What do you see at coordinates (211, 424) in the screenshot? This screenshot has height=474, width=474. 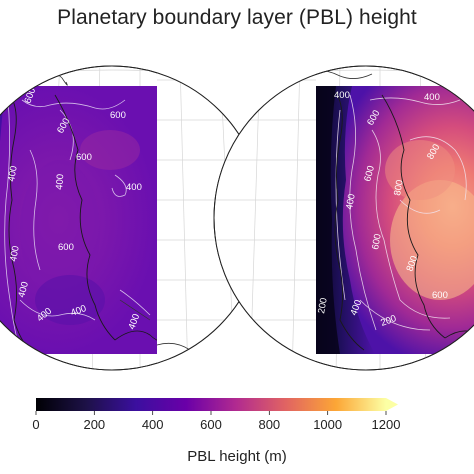 I see `colorbar-tick-label: 600` at bounding box center [211, 424].